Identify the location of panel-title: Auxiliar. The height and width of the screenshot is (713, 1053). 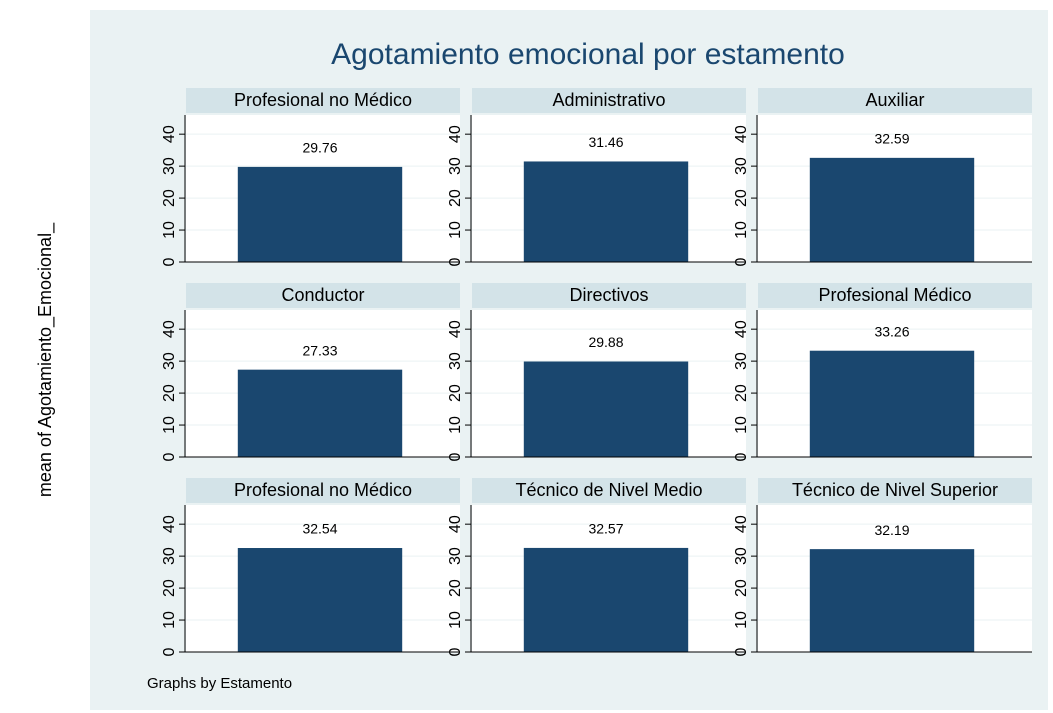
(894, 100).